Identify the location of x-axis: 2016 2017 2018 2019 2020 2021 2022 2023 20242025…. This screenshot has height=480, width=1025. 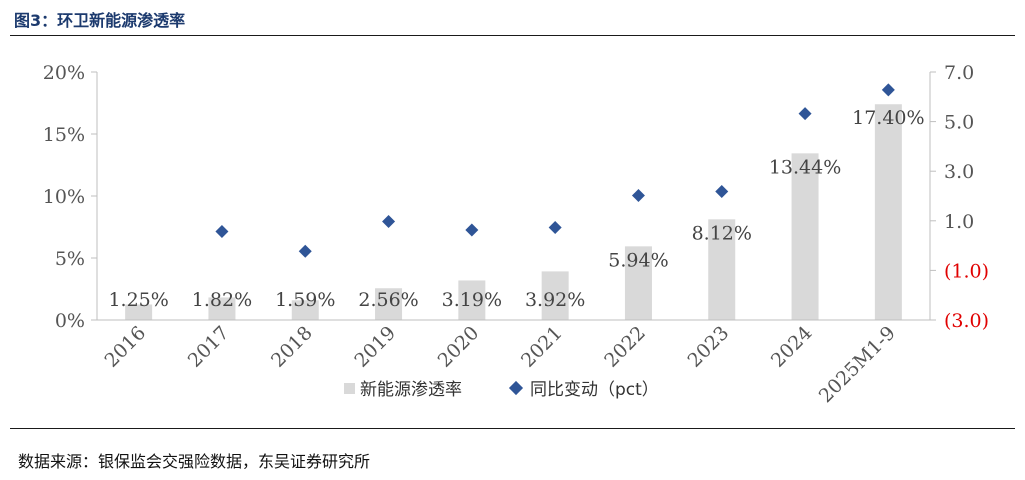
(513, 363).